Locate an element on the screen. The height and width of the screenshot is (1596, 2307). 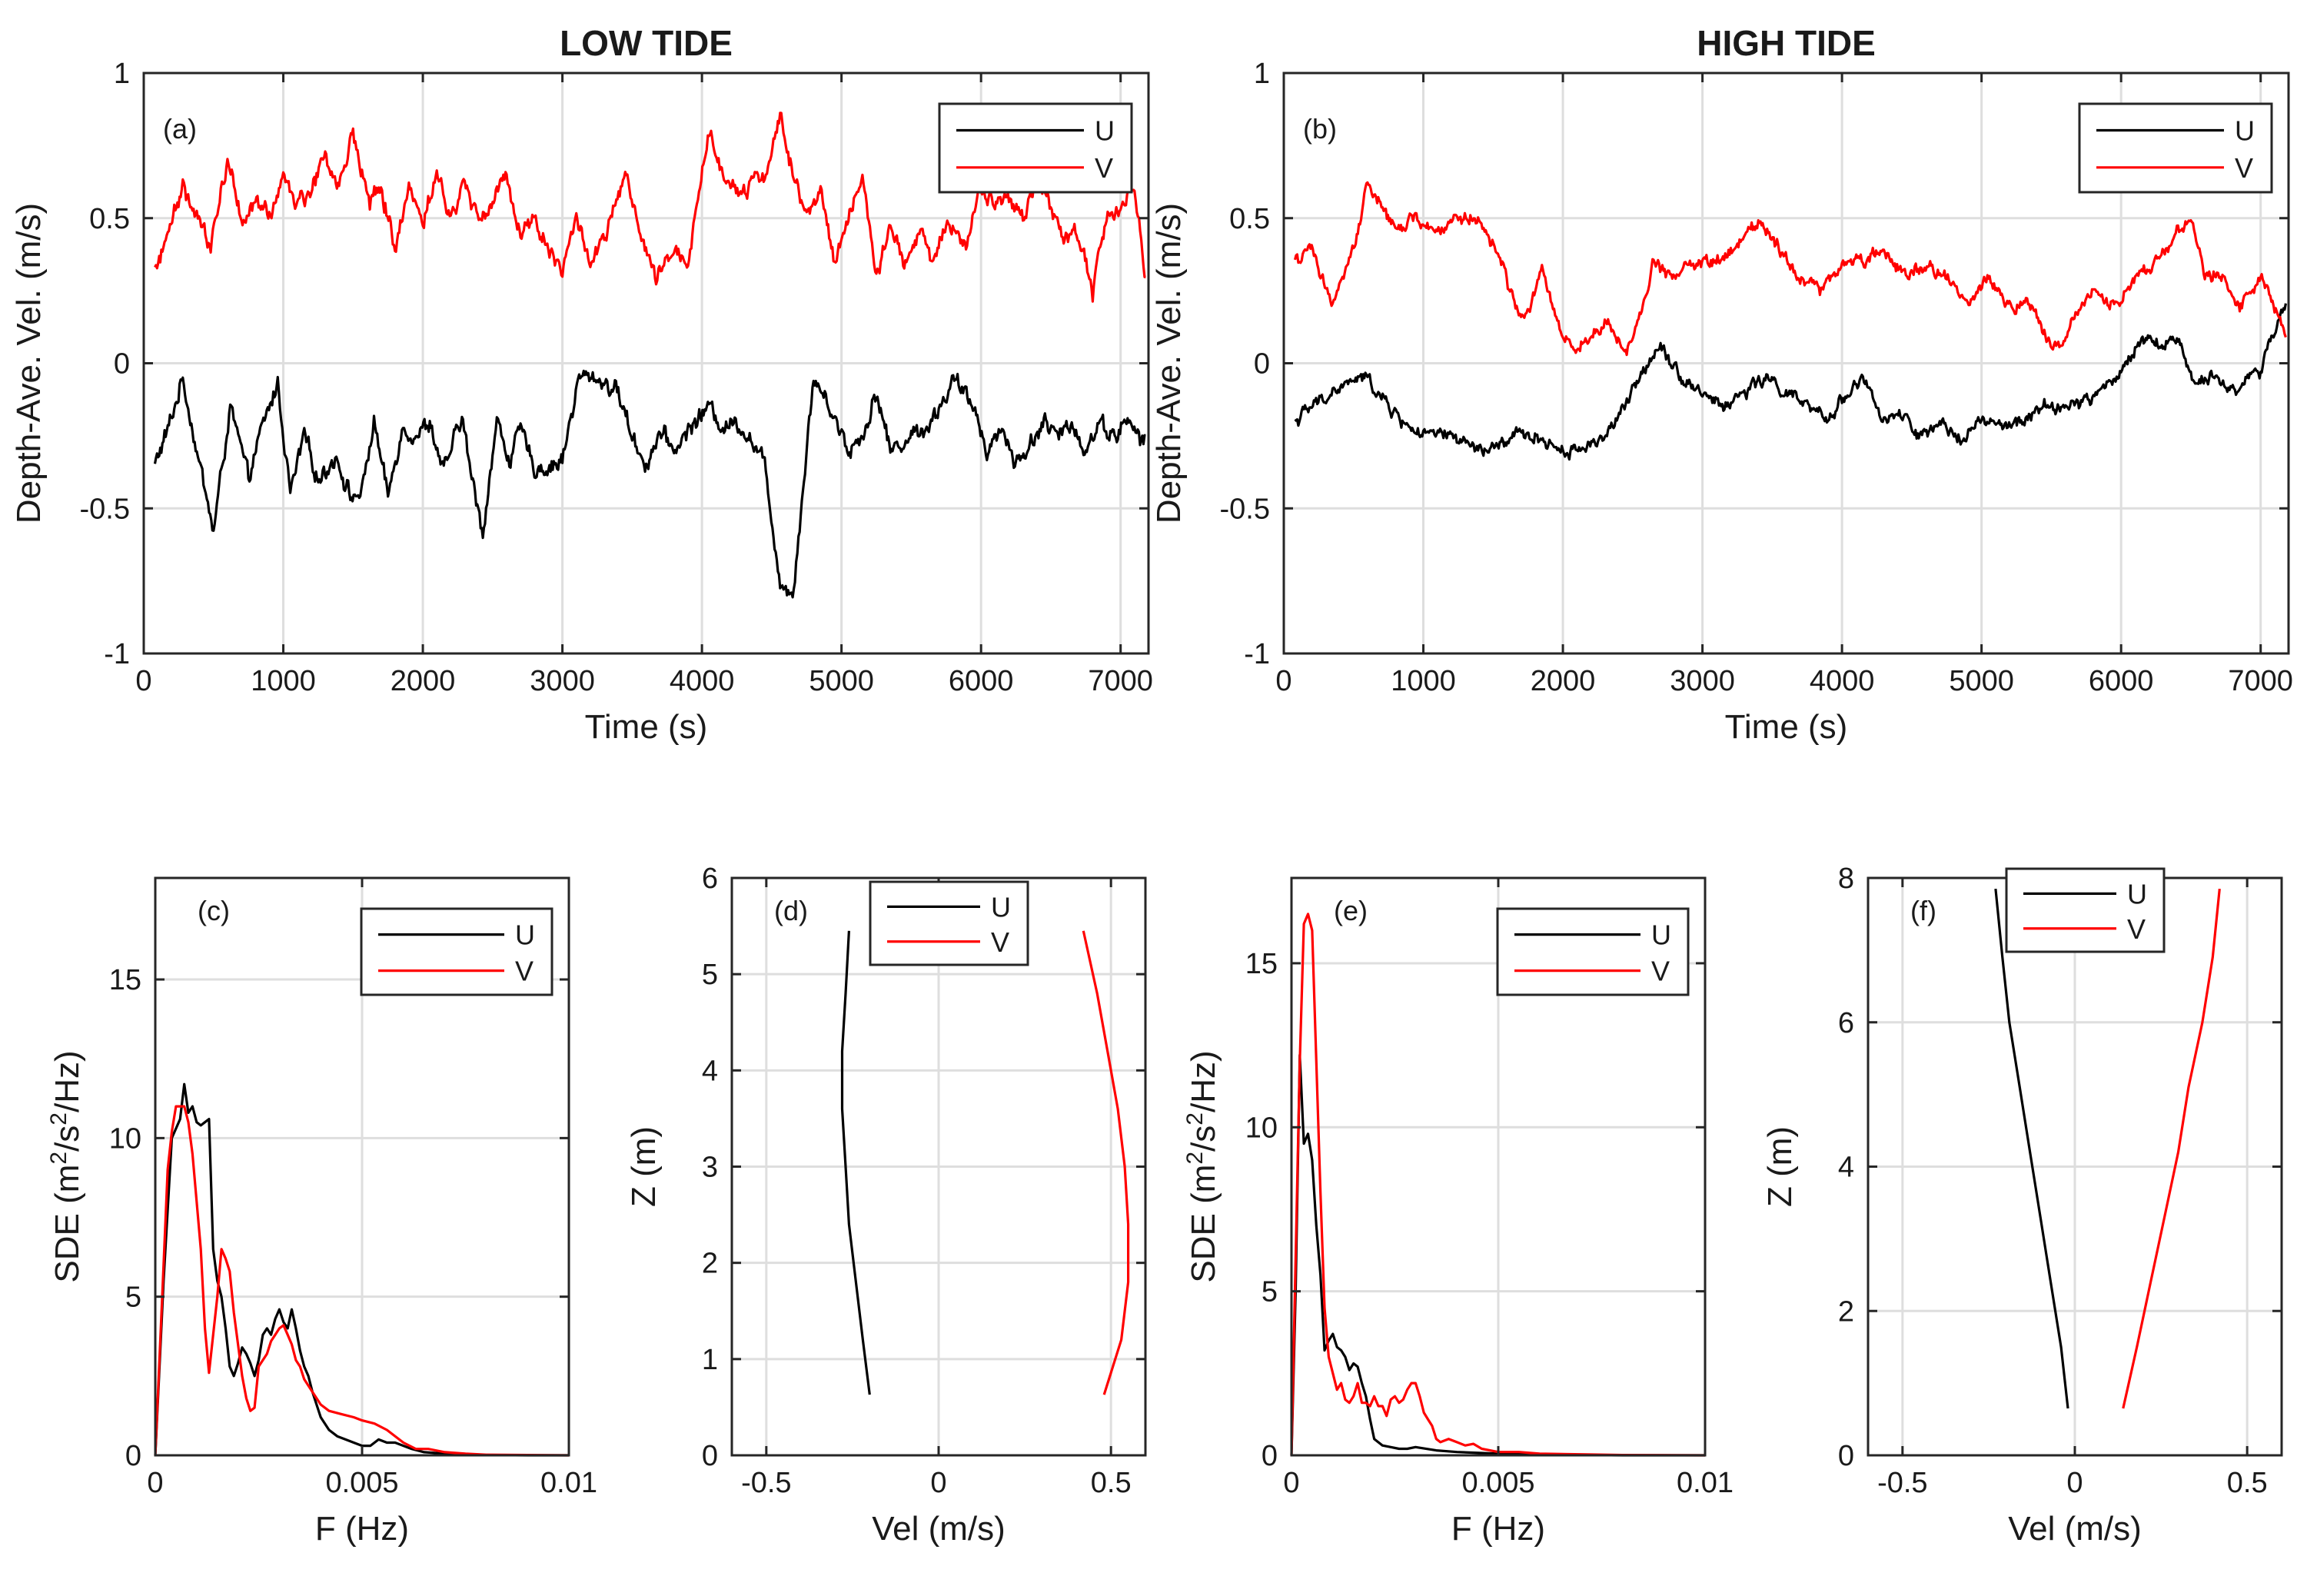
y-tick-label: 4 is located at coordinates (1846, 1168).